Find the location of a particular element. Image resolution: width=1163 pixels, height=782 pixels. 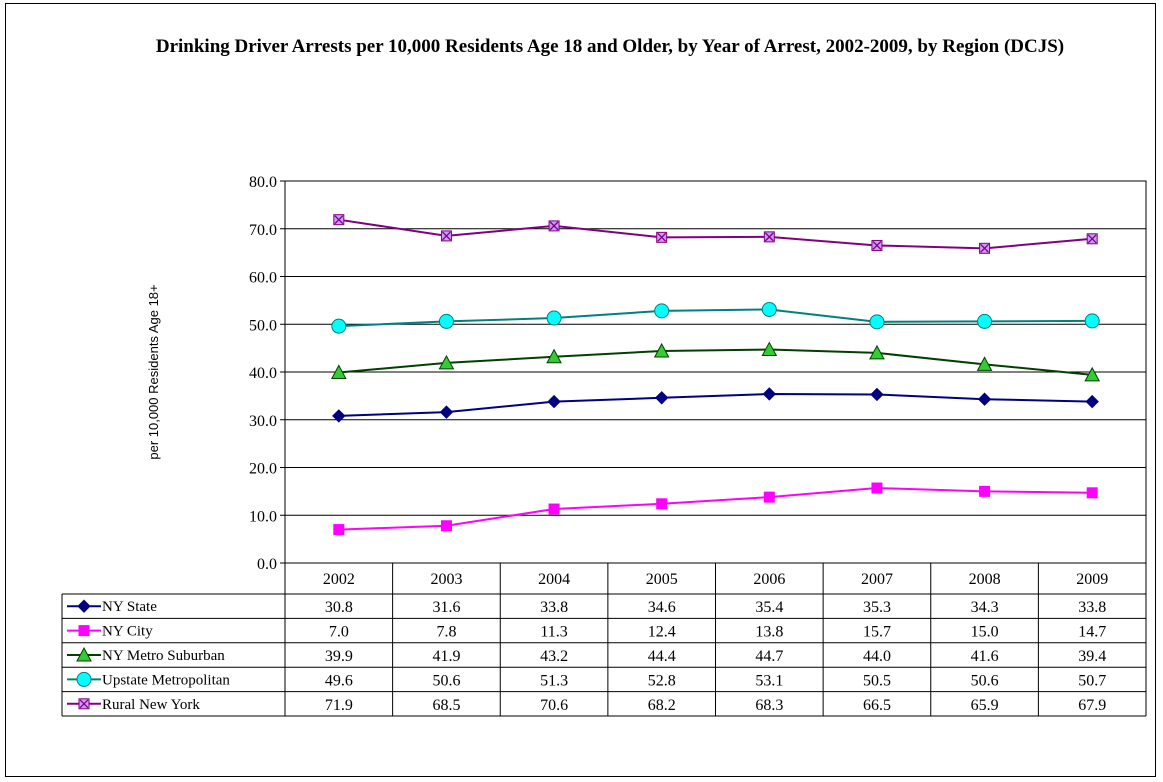

data-label: 13.8 is located at coordinates (769, 632).